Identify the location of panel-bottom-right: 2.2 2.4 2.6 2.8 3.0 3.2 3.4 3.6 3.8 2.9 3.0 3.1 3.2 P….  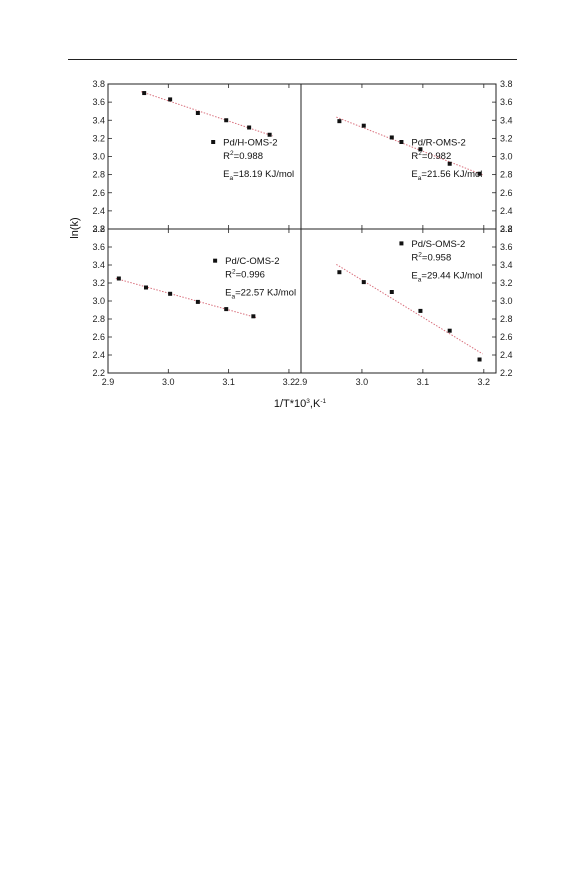
(404, 305).